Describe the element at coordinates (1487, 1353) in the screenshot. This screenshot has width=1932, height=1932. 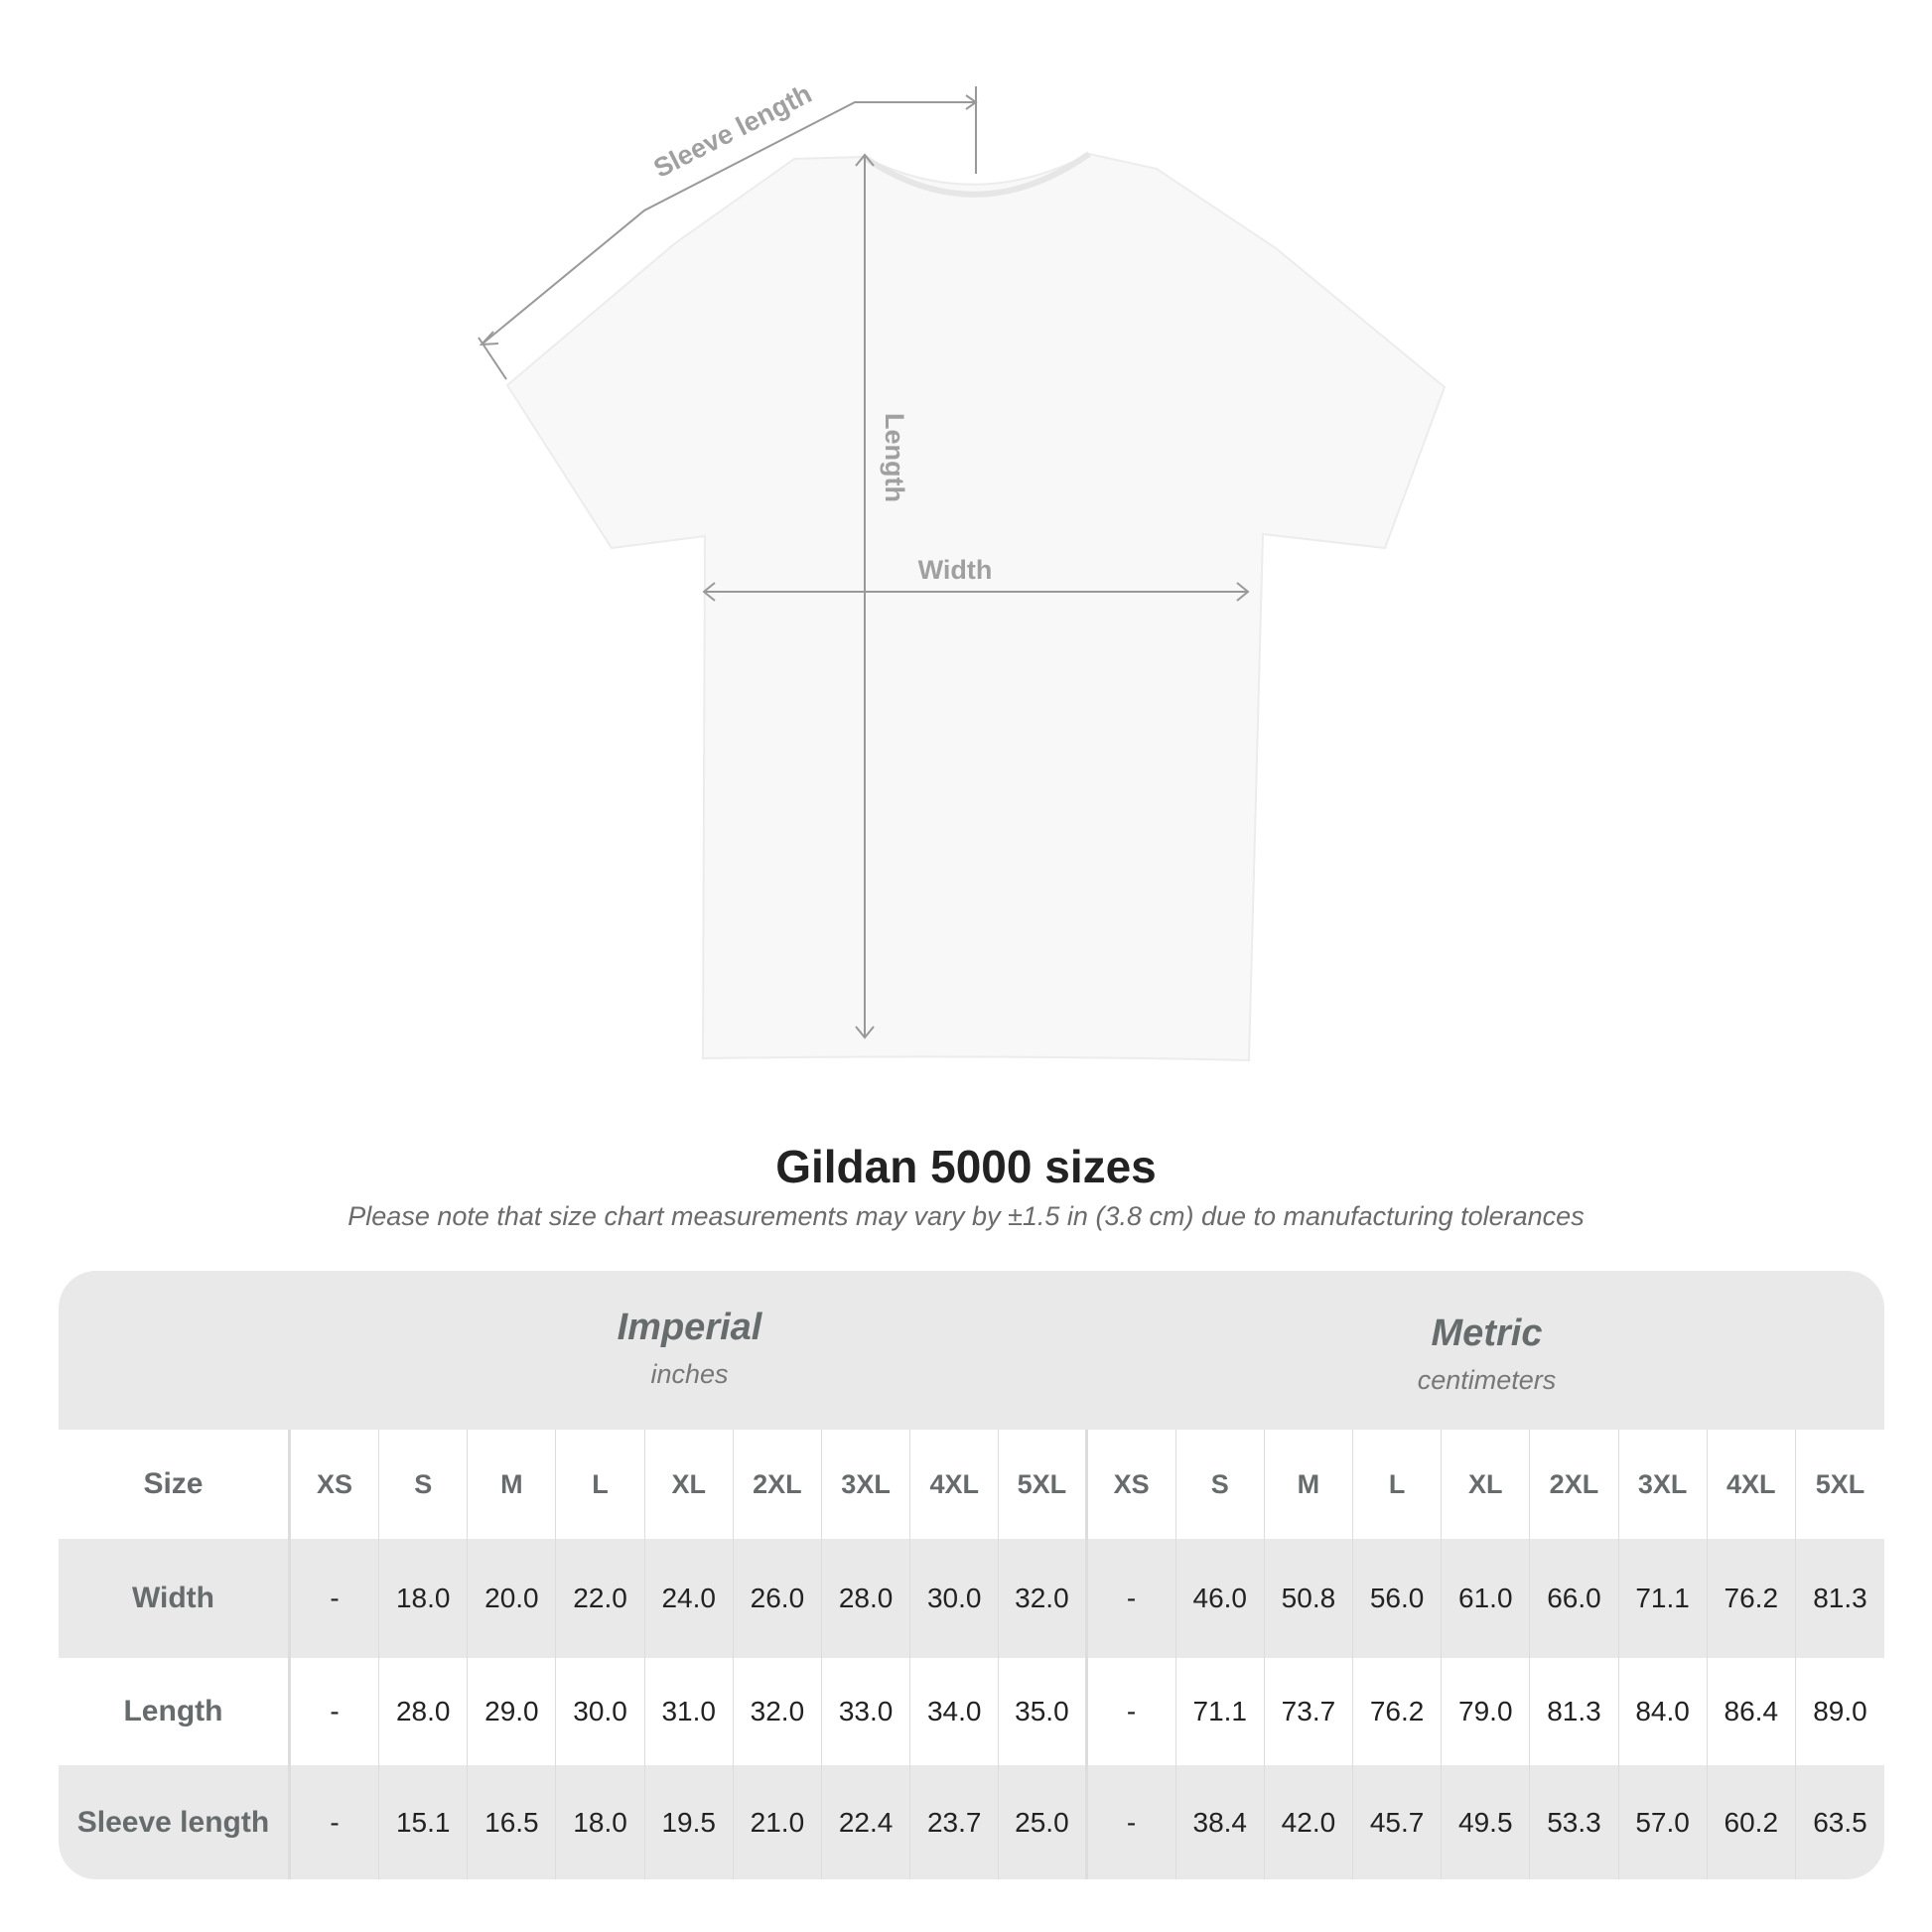
I see `metric-header: Metric centimeters` at that location.